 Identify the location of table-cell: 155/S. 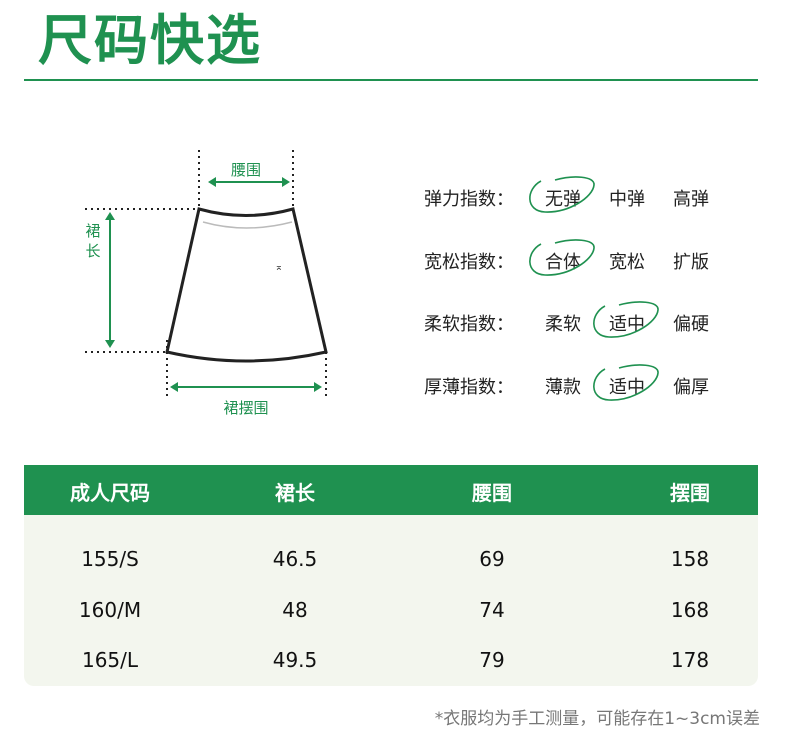
(110, 559).